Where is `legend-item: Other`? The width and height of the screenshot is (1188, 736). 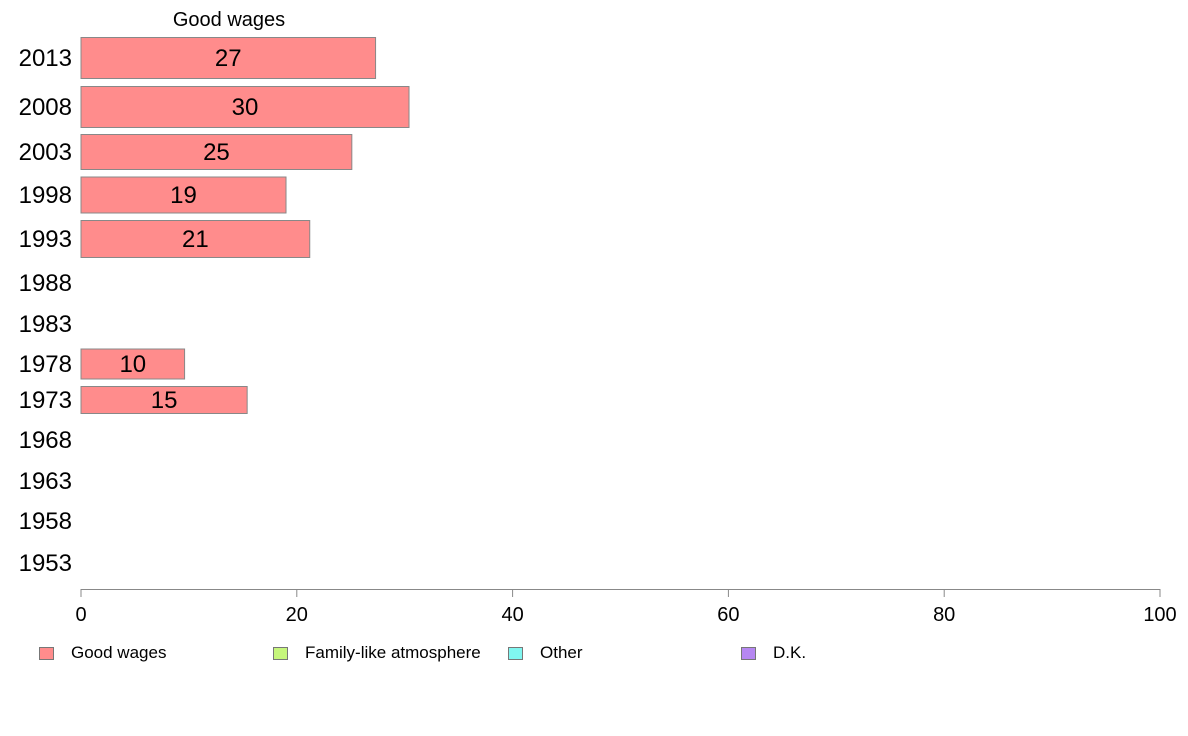
legend-item: Other is located at coordinates (545, 653).